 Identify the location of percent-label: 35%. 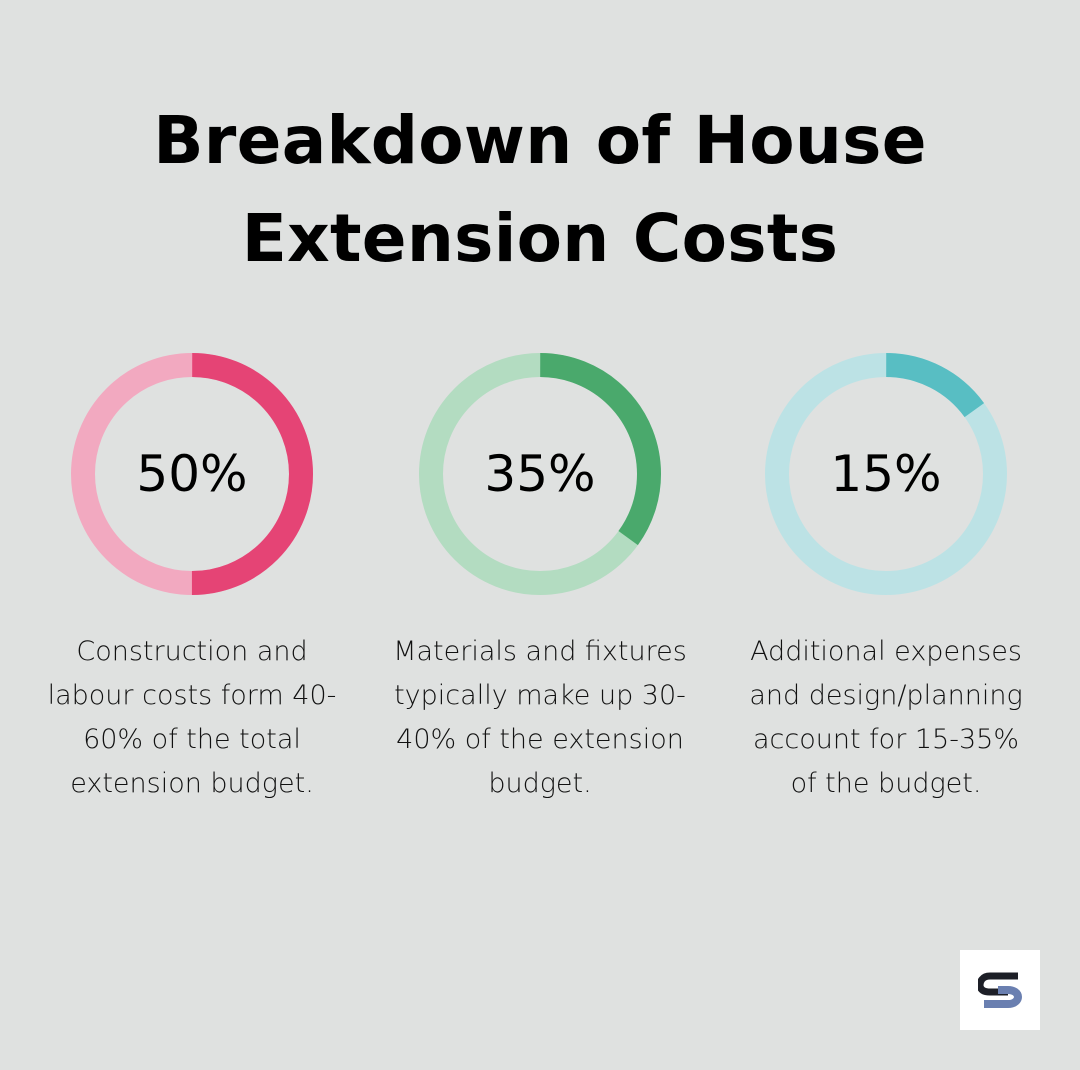
(540, 474).